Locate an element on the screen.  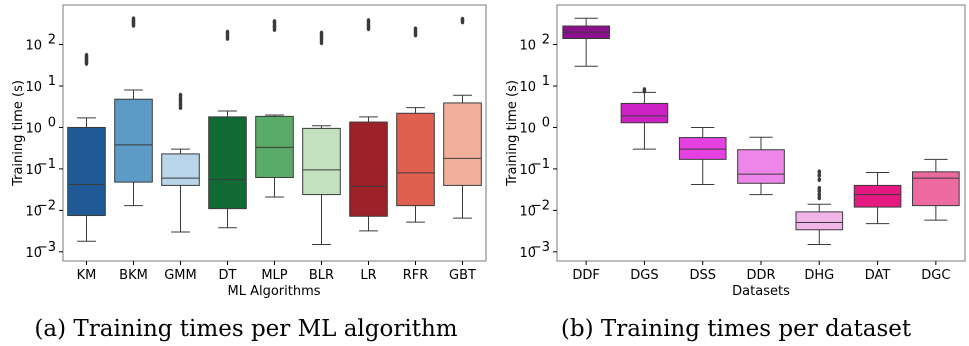
x-tick-label: DAT is located at coordinates (878, 275).